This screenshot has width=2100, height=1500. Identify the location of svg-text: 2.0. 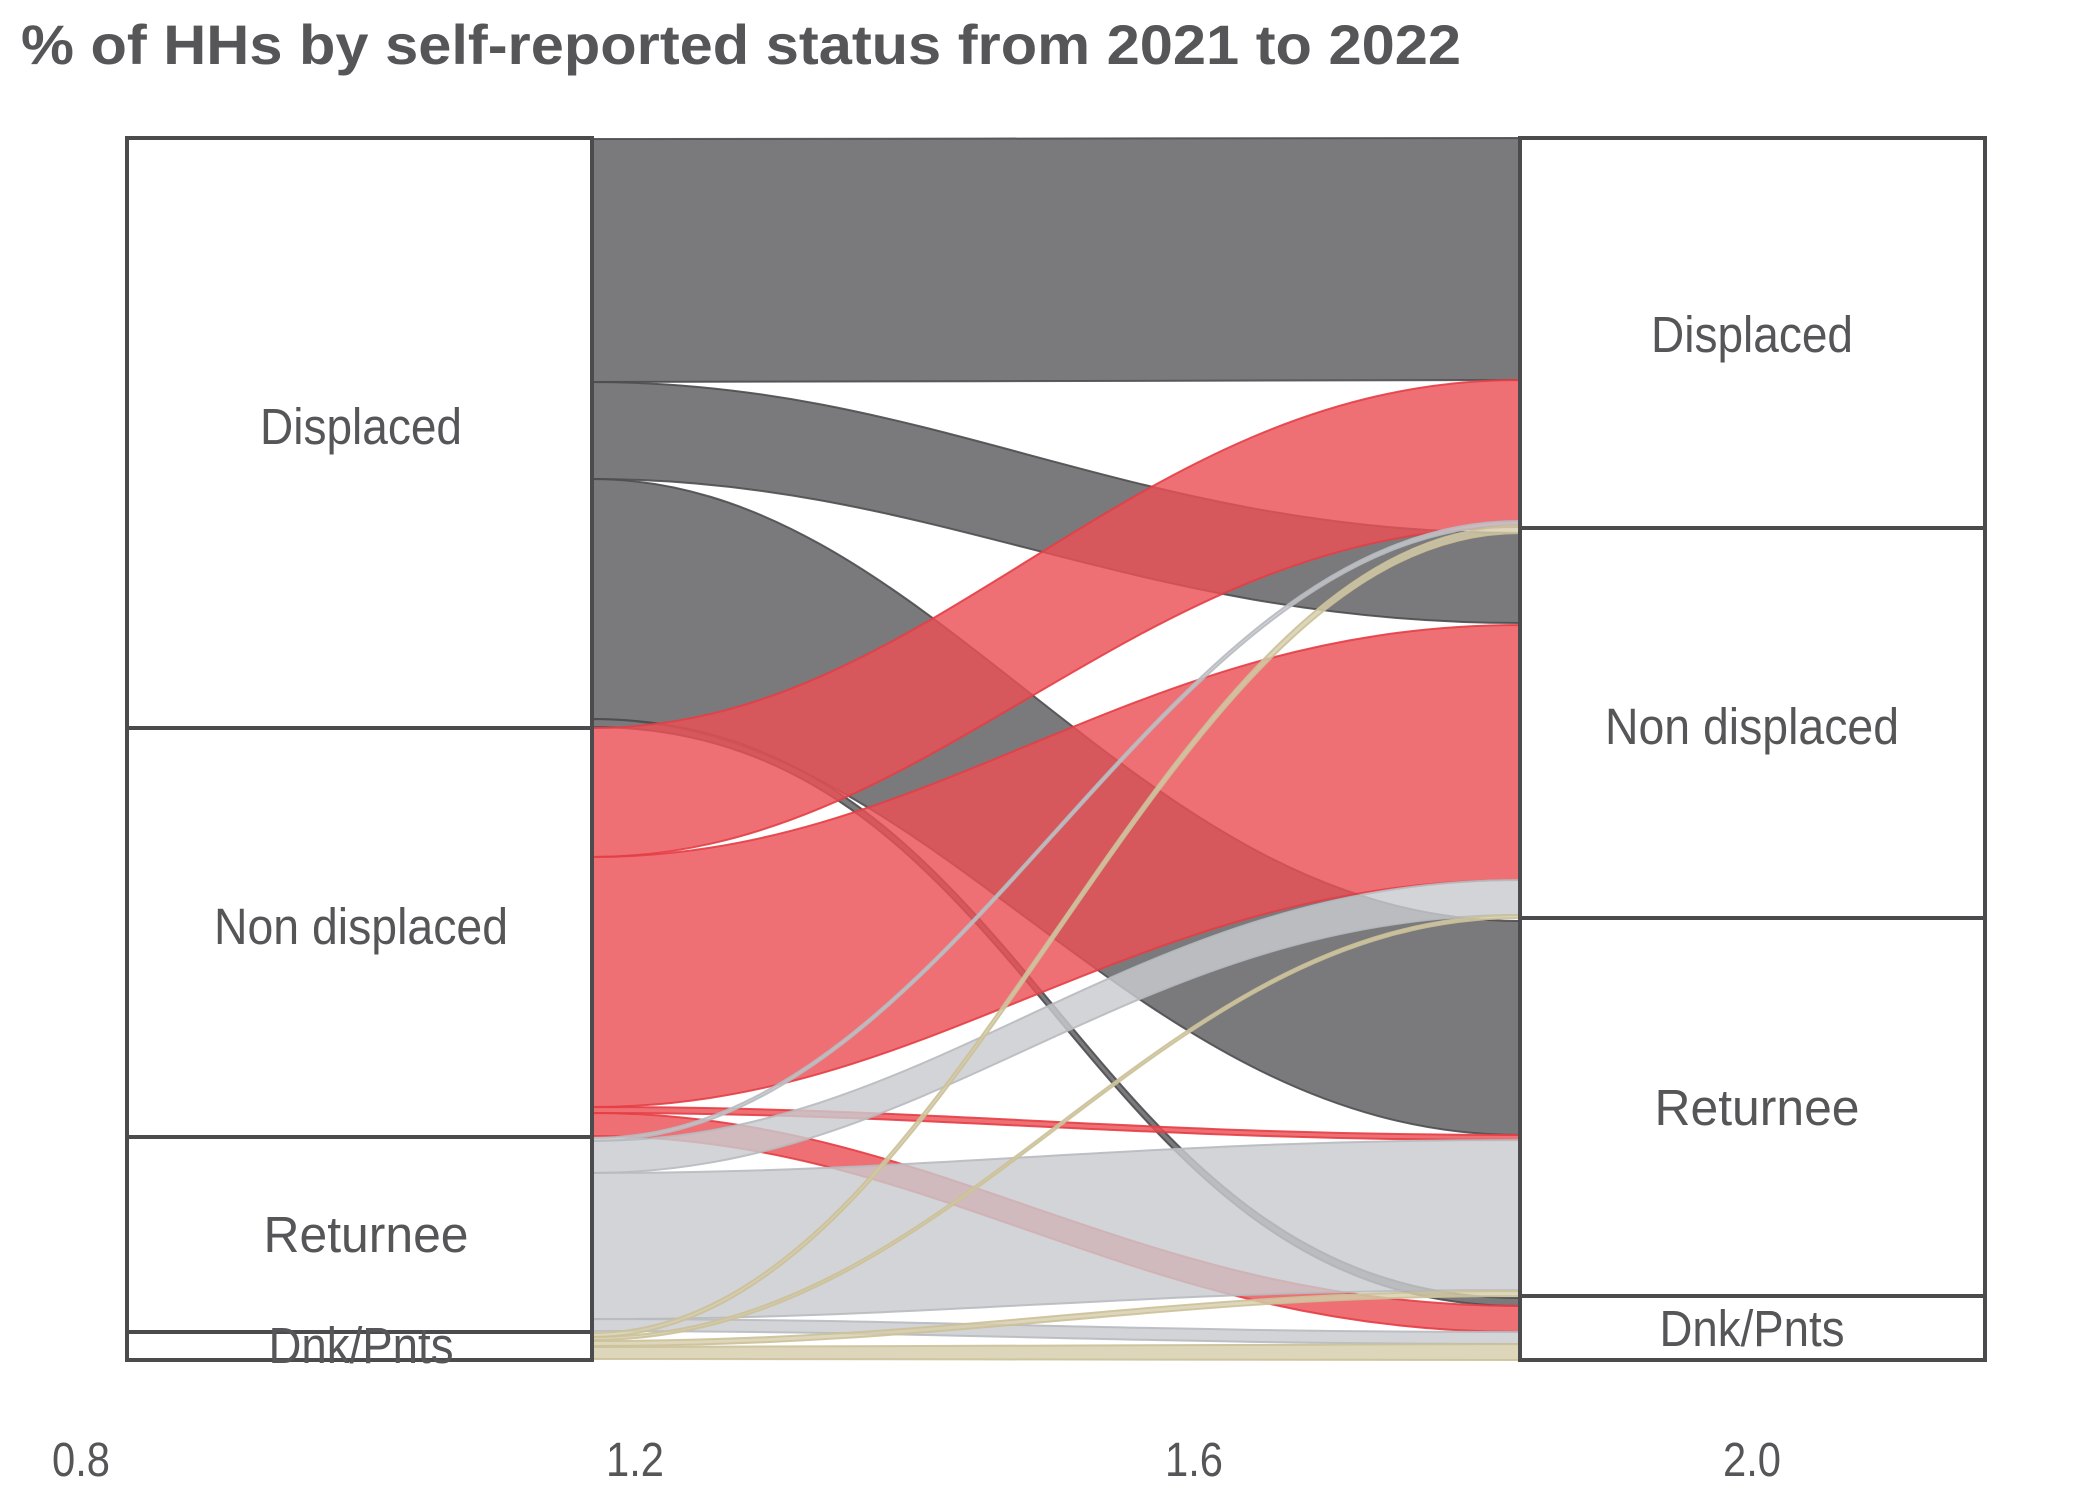
(1752, 1460).